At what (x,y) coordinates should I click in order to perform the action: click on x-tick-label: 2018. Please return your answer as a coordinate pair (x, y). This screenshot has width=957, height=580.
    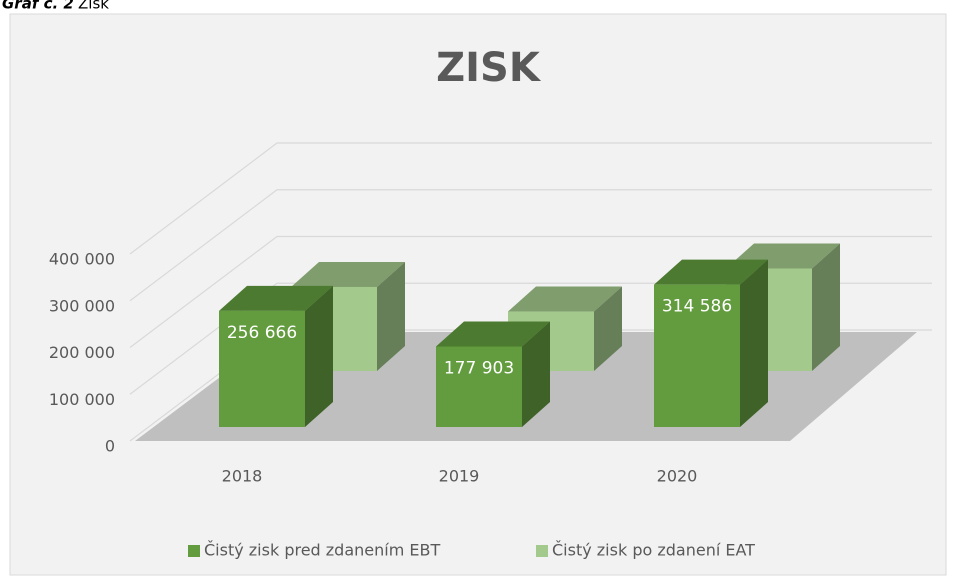
    Looking at the image, I should click on (242, 476).